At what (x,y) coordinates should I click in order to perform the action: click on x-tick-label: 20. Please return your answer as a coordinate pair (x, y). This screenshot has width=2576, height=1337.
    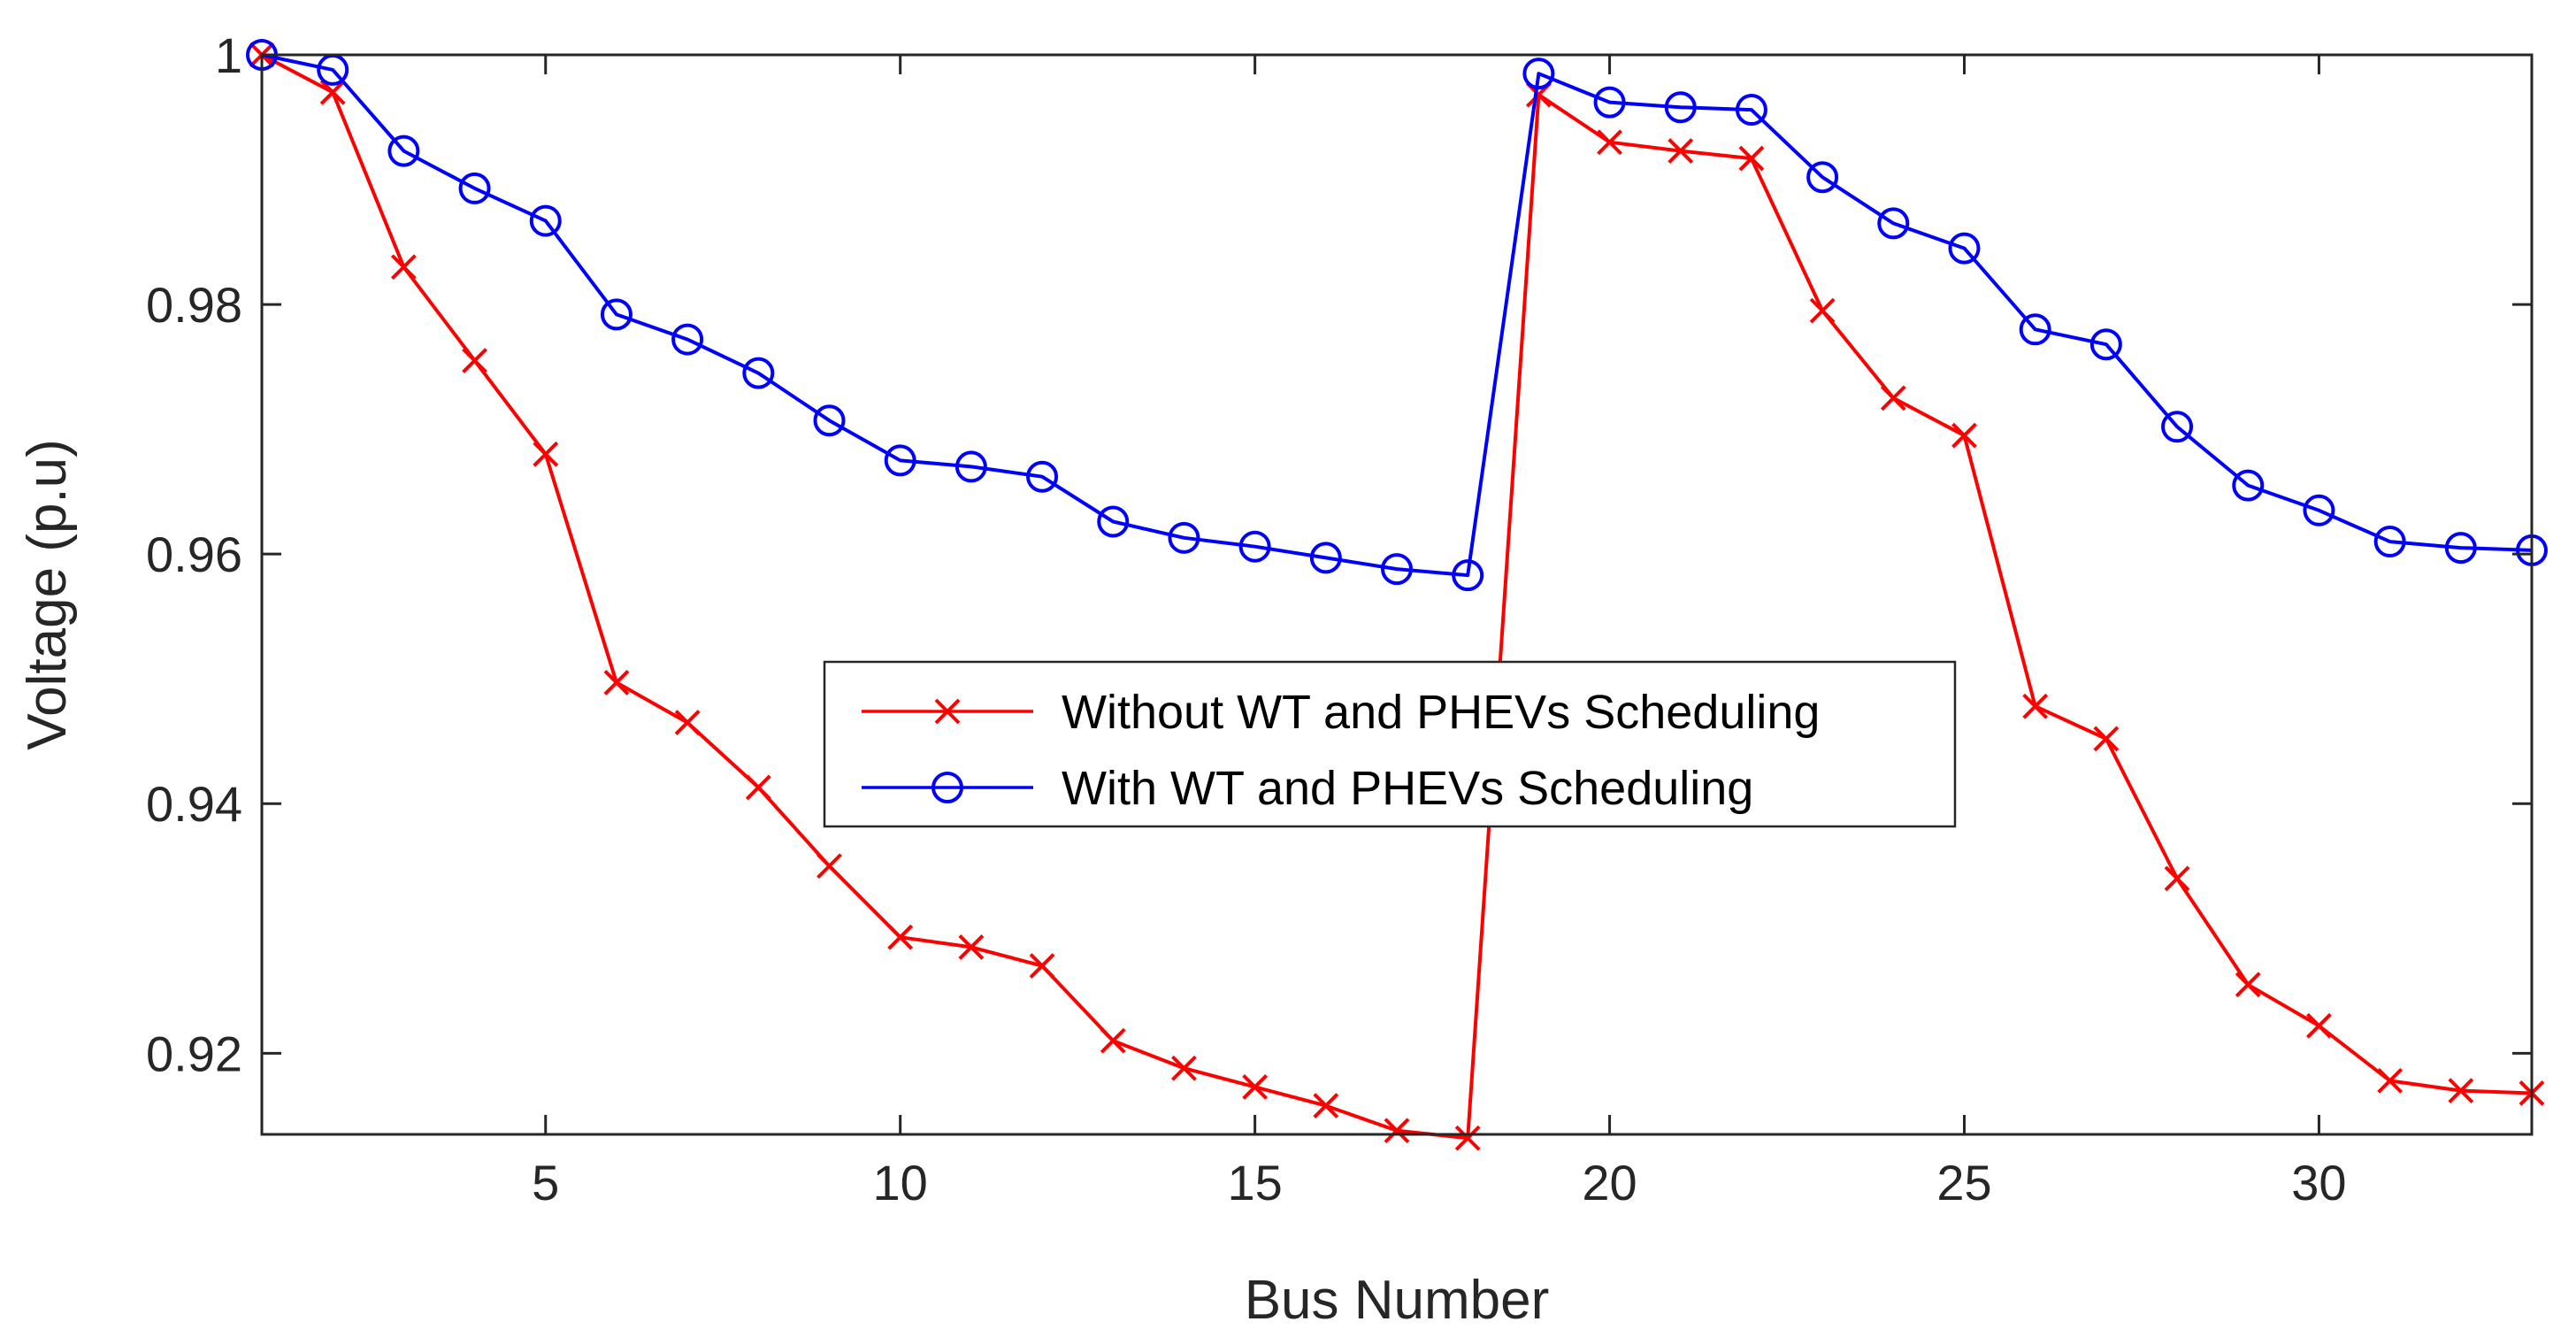
    Looking at the image, I should click on (1609, 1182).